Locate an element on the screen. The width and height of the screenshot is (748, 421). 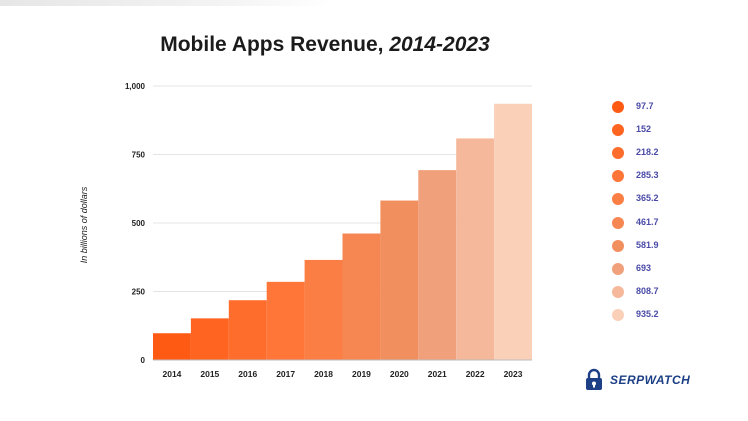
x-tick-label: 2021 is located at coordinates (437, 374).